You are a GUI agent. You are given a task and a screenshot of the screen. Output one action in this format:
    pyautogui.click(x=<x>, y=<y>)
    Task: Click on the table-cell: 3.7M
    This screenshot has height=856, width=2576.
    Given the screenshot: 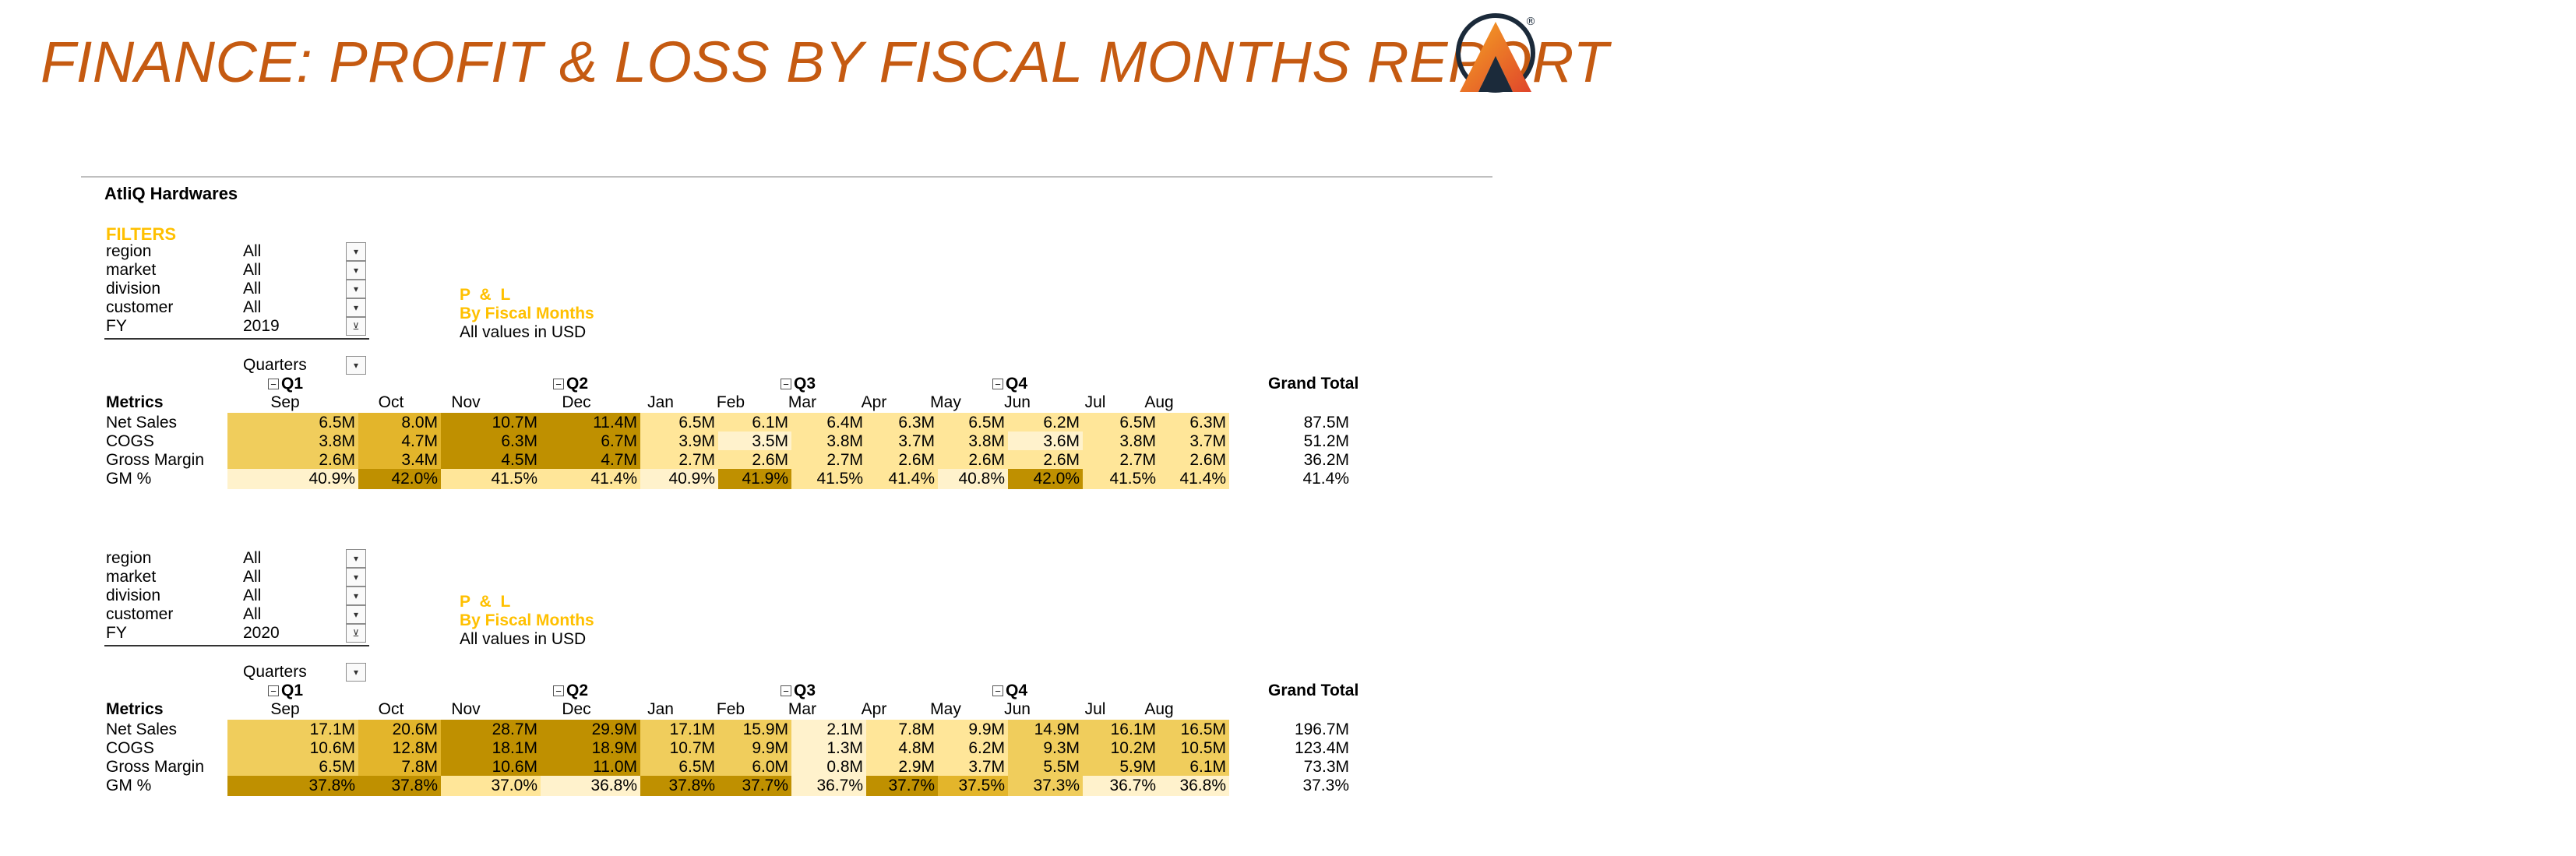 What is the action you would take?
    pyautogui.click(x=973, y=767)
    